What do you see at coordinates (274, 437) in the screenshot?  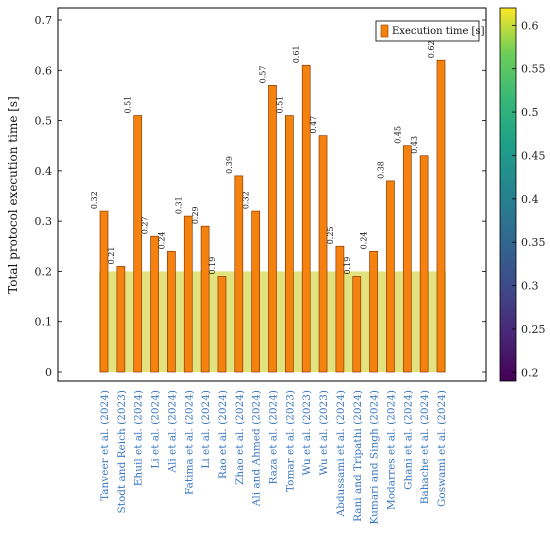 I see `x-tick-label: Raza et al. (2024)` at bounding box center [274, 437].